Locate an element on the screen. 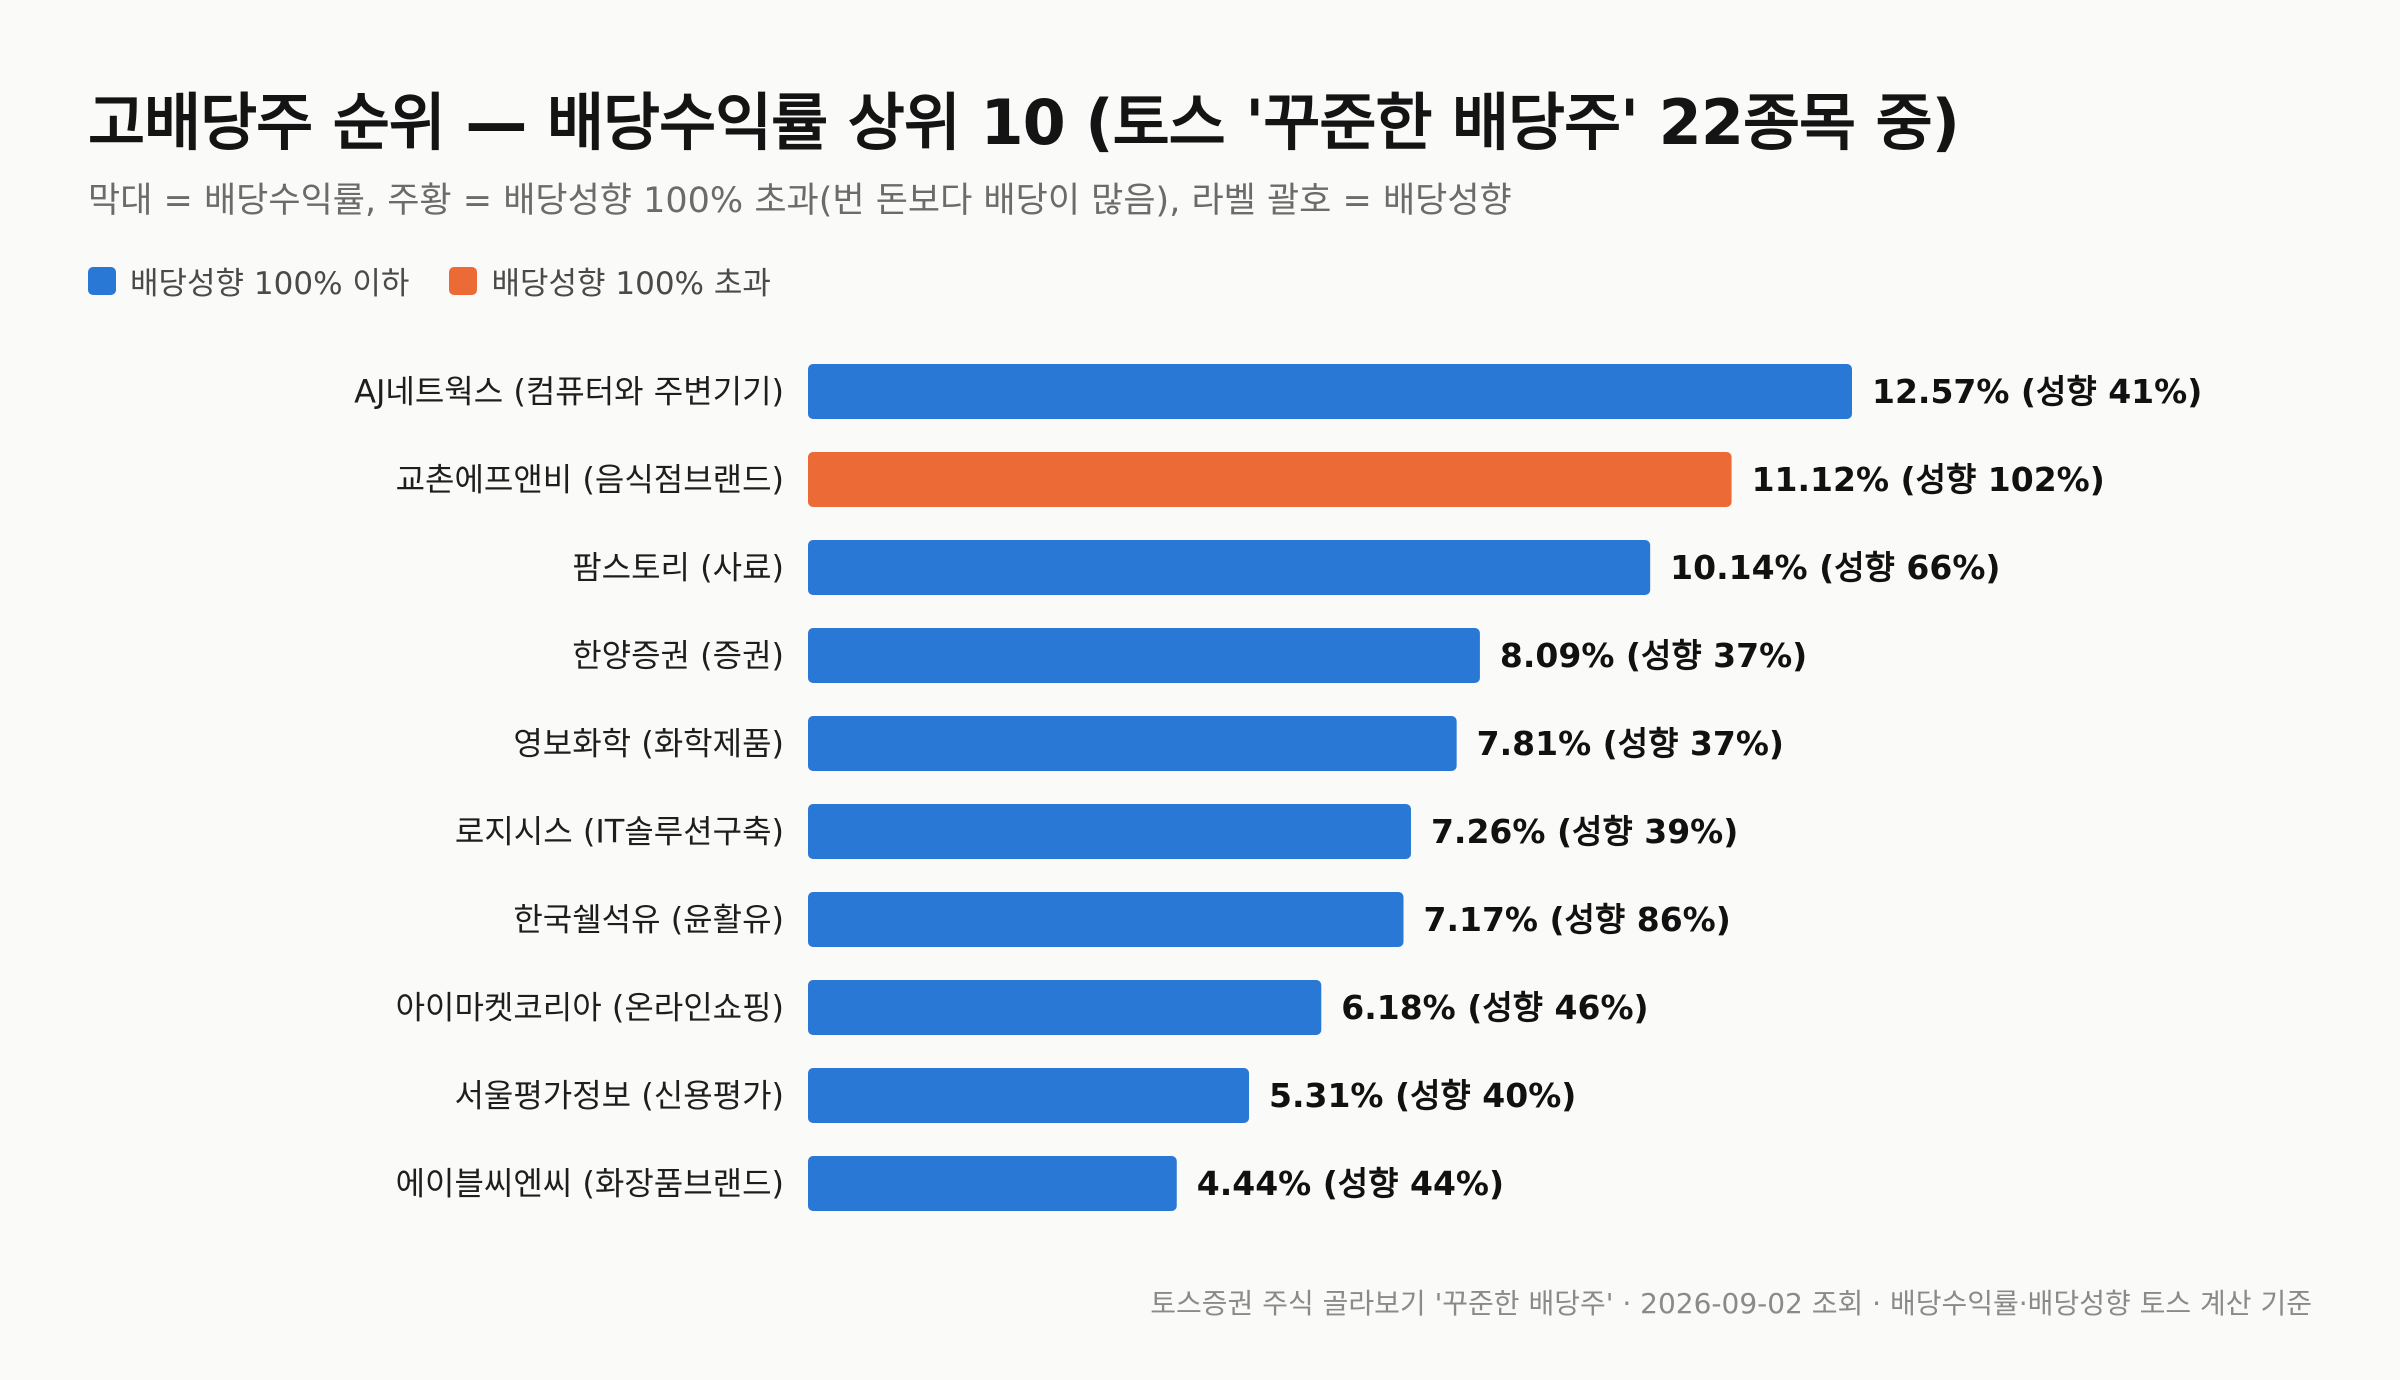 Image resolution: width=2400 pixels, height=1380 pixels. category-label-1: AJ네트웍스 (컴퓨터와 주변기기) is located at coordinates (569, 392).